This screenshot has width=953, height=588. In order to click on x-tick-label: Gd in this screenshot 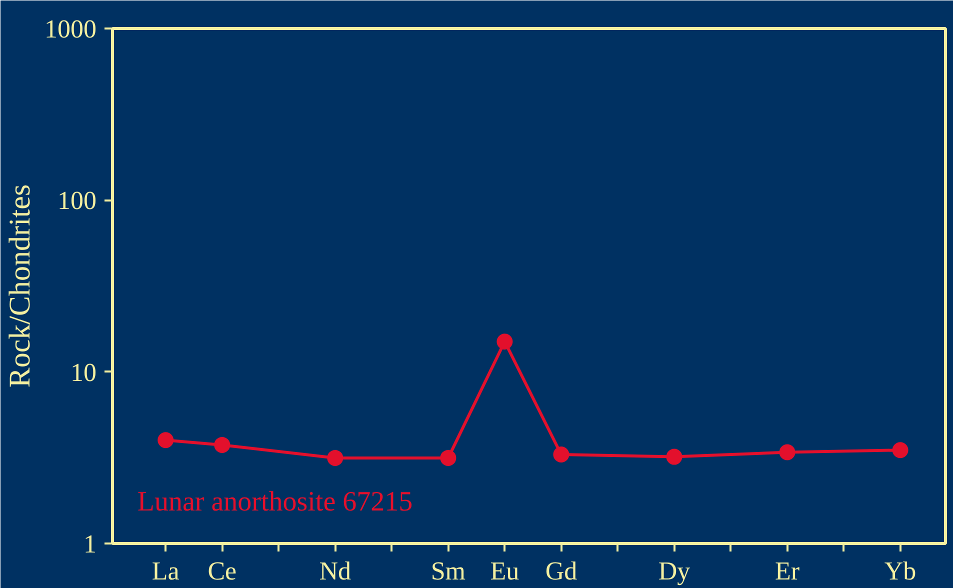, I will do `click(561, 571)`.